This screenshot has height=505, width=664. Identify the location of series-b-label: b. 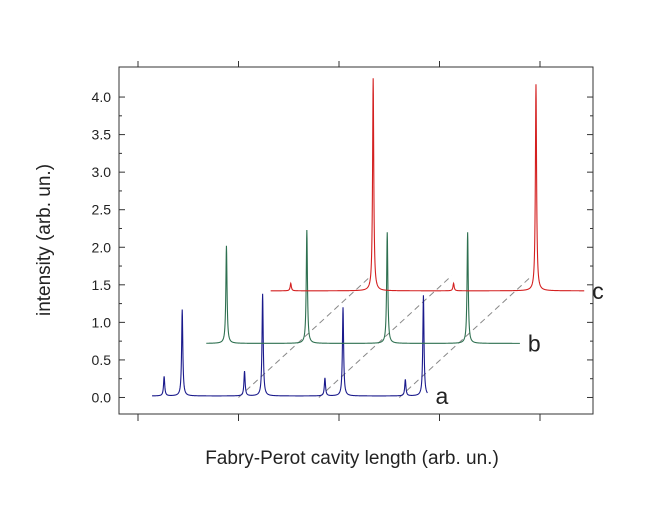
(534, 343).